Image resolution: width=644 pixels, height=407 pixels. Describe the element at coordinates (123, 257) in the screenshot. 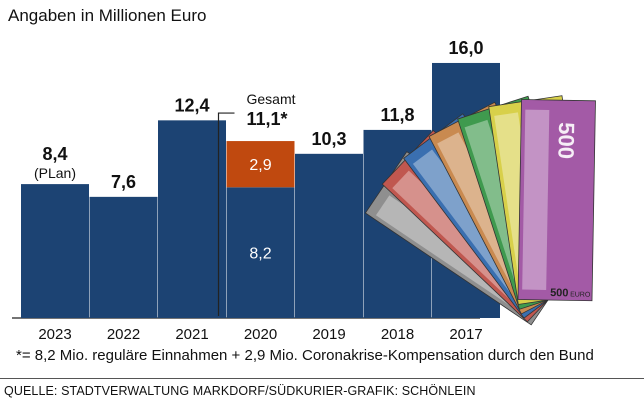

I see `bar-2022` at that location.